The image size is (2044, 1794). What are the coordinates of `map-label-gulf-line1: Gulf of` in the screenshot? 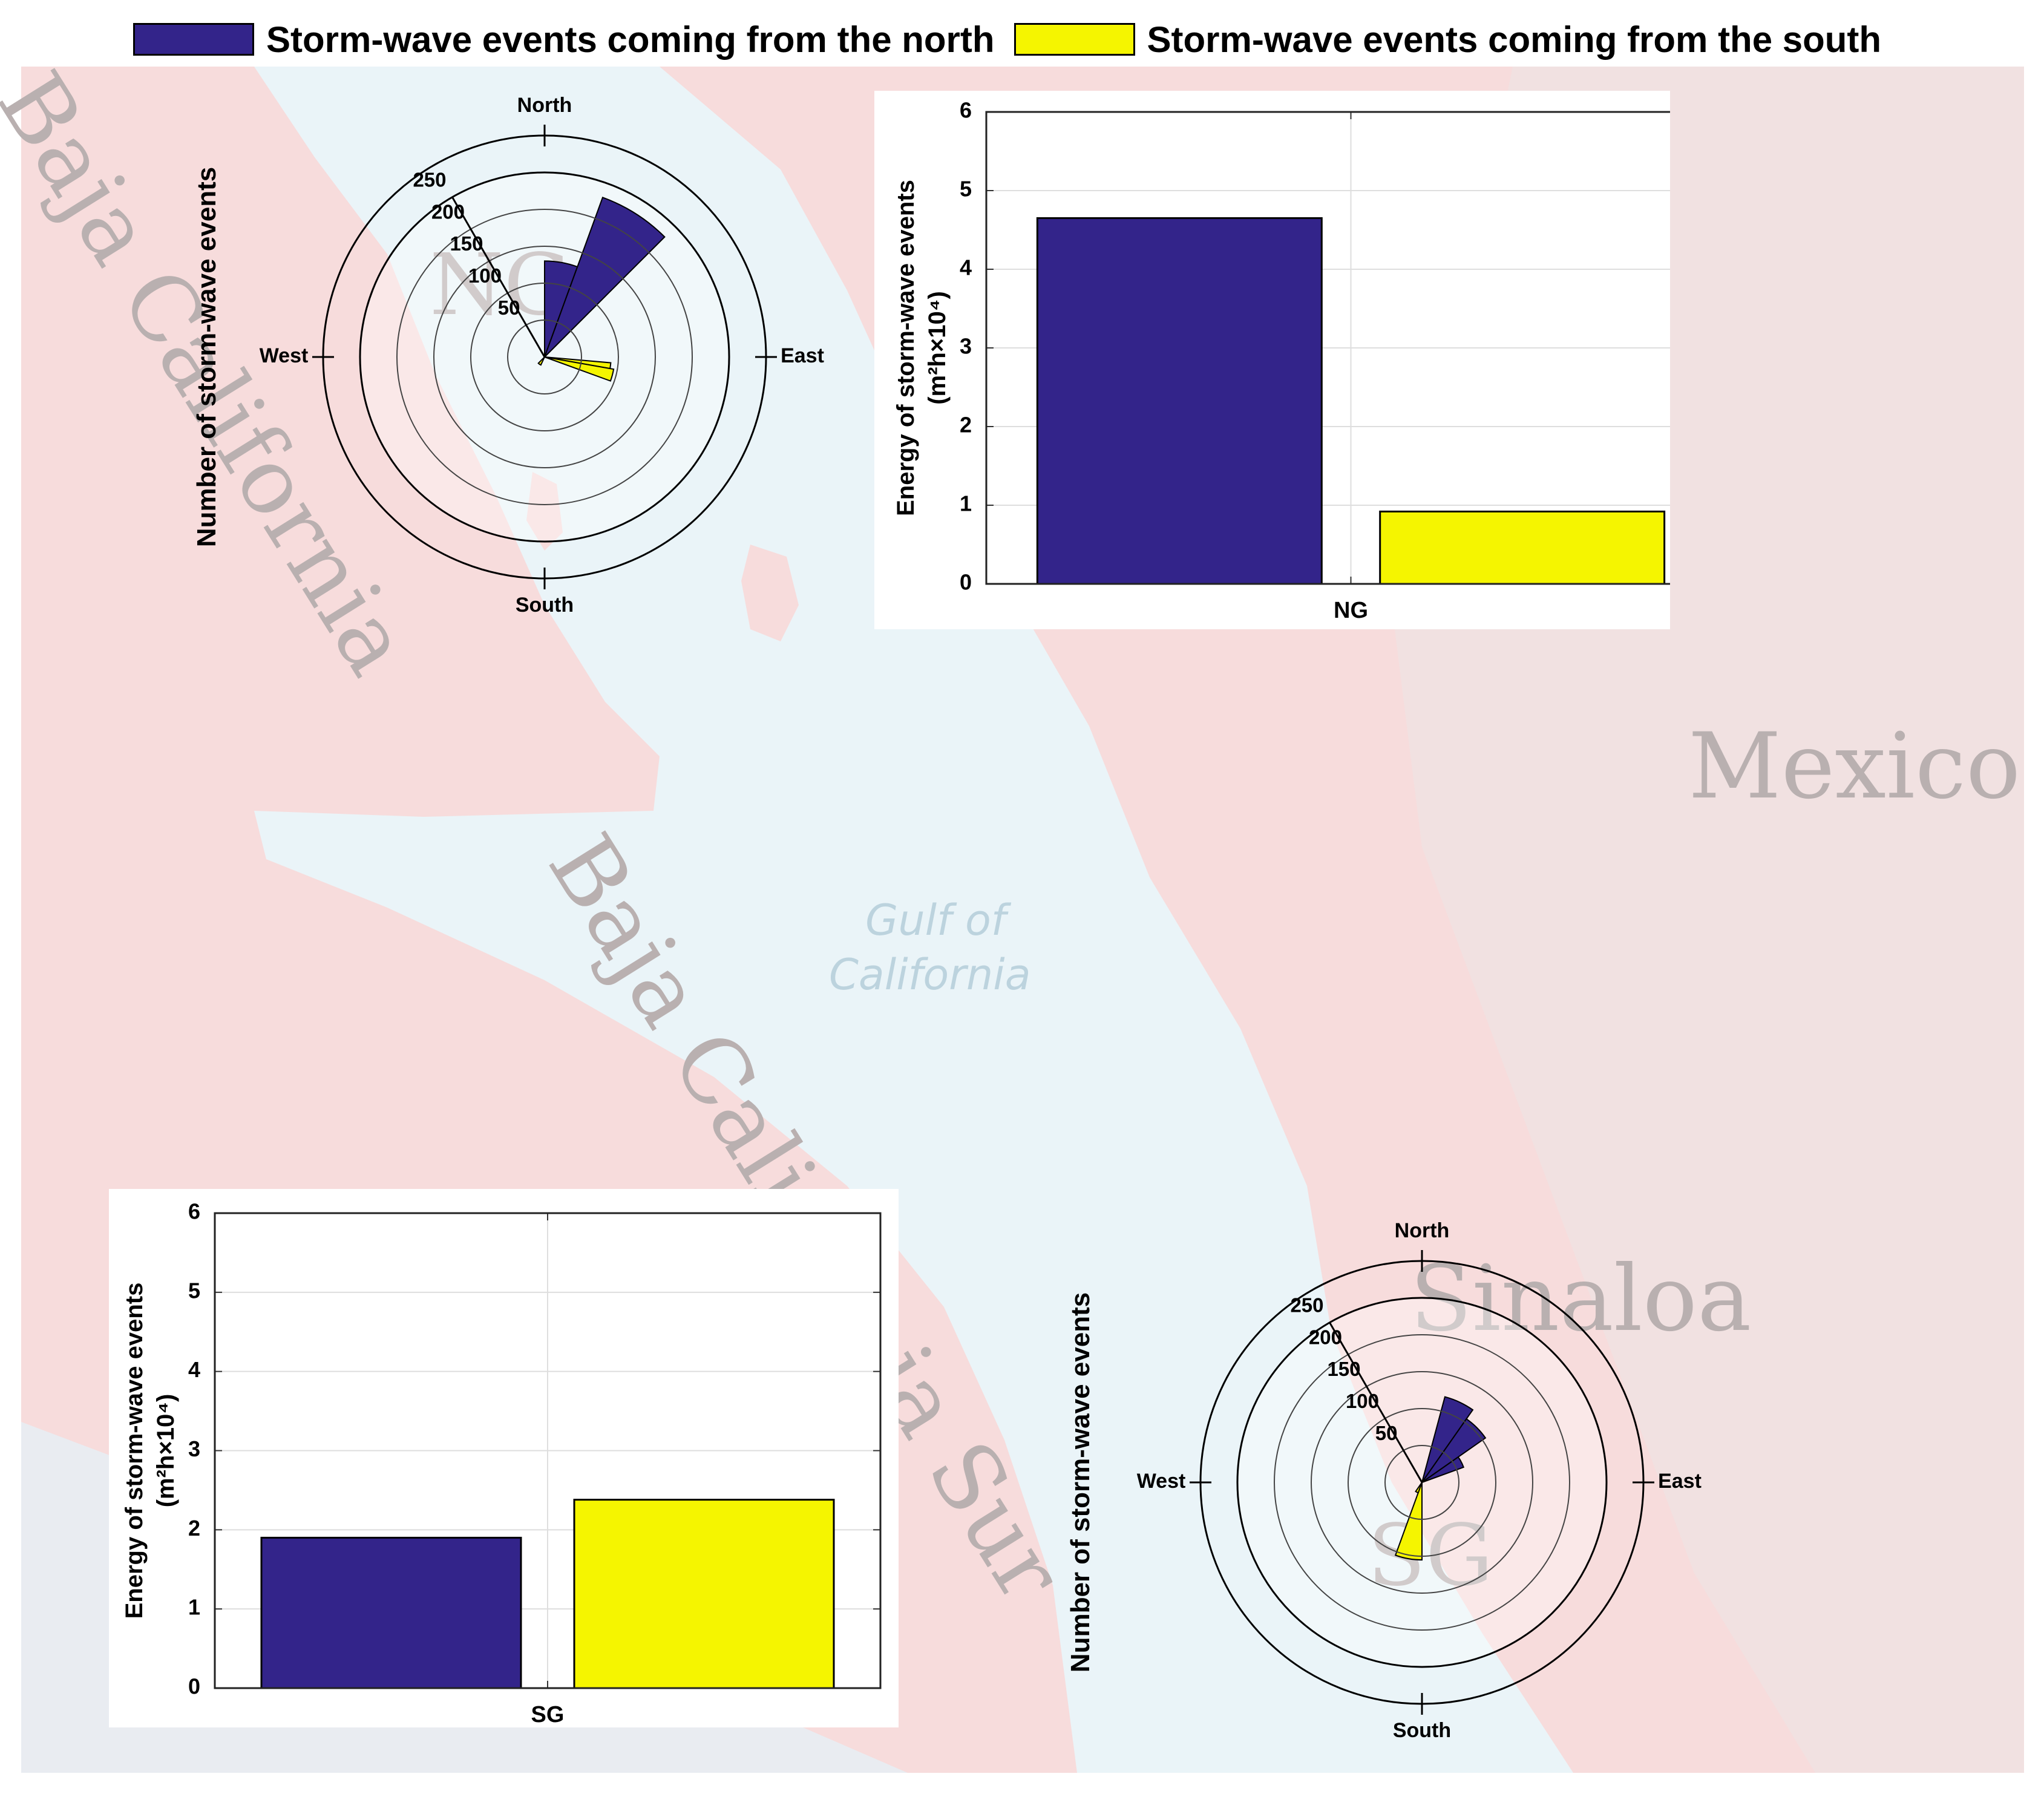 It's located at (936, 920).